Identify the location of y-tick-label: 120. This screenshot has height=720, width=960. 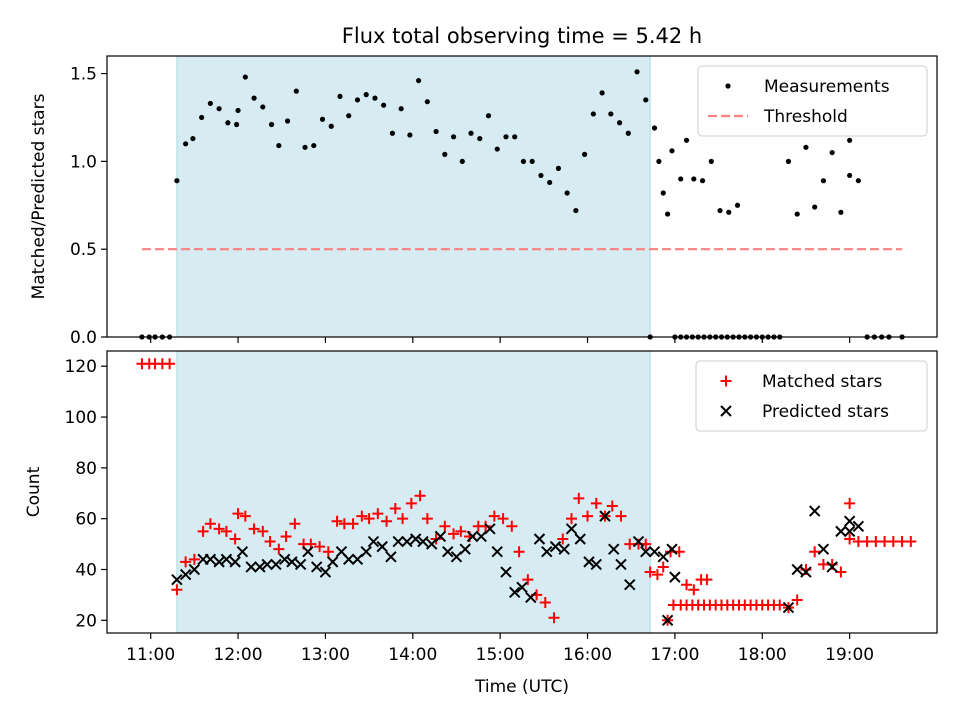
(81, 367).